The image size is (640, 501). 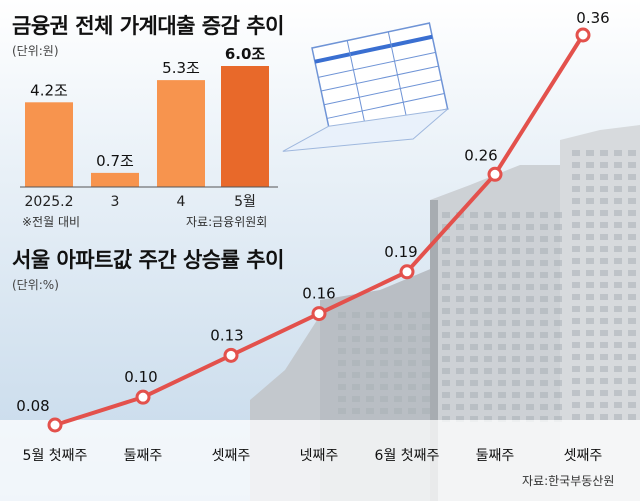 I want to click on bar-chart-source: 자료:금융위원회, so click(x=227, y=222).